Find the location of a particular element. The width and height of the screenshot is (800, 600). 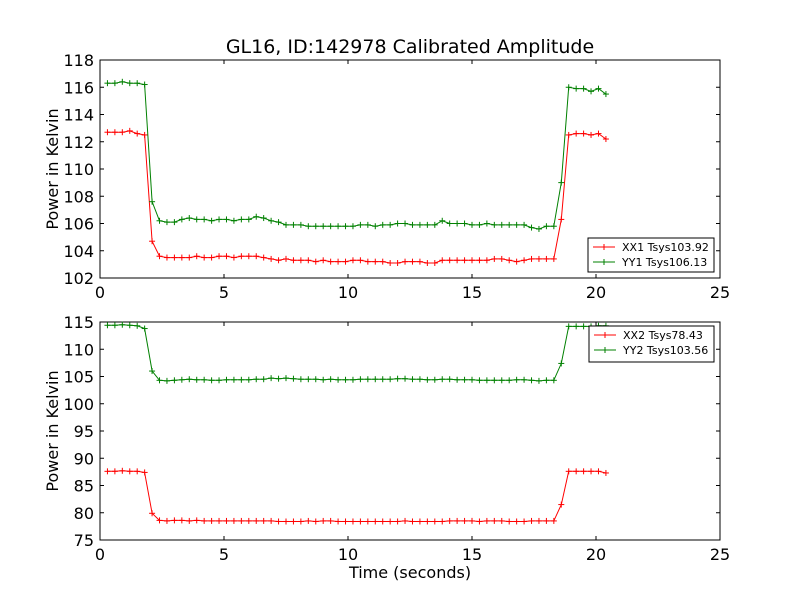

y-tick-label: 106 is located at coordinates (78, 224).